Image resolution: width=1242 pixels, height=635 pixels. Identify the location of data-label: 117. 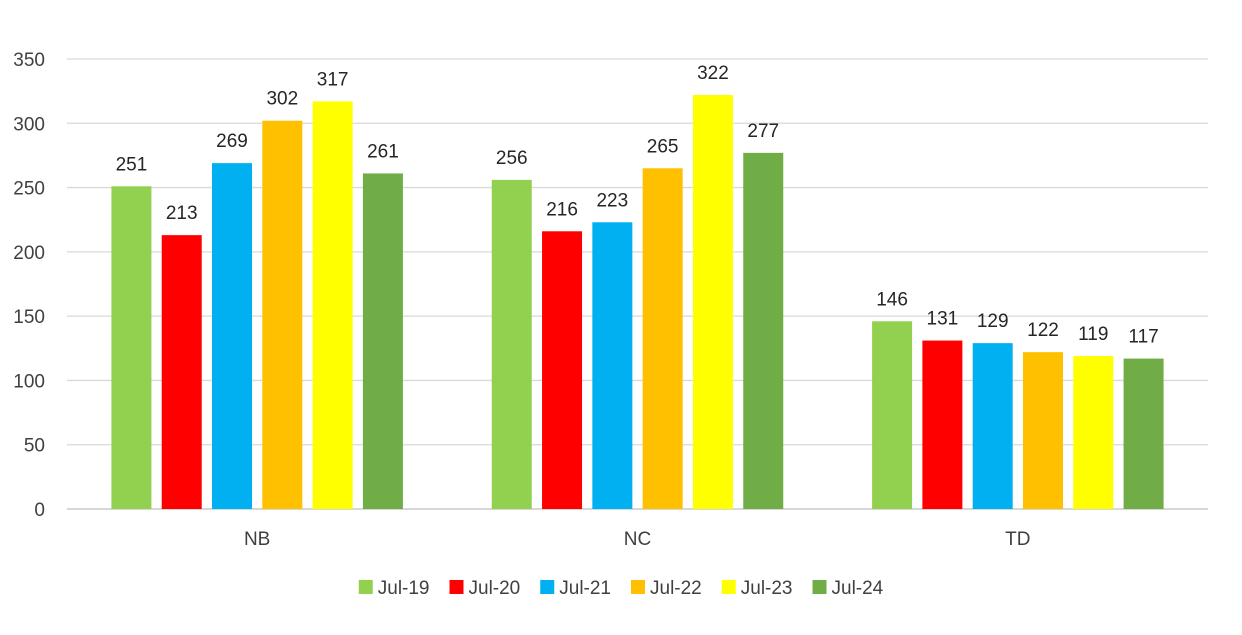
(1143, 337).